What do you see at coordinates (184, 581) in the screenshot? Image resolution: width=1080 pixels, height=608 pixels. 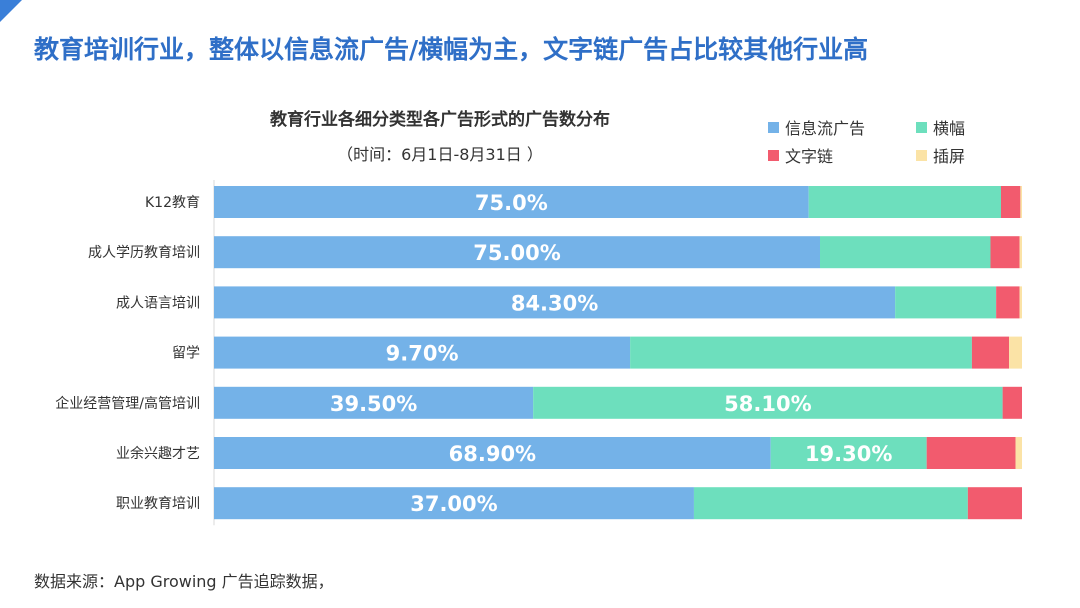 I see `data-source-note: 数据来源：App Growing 广告追踪数据，` at bounding box center [184, 581].